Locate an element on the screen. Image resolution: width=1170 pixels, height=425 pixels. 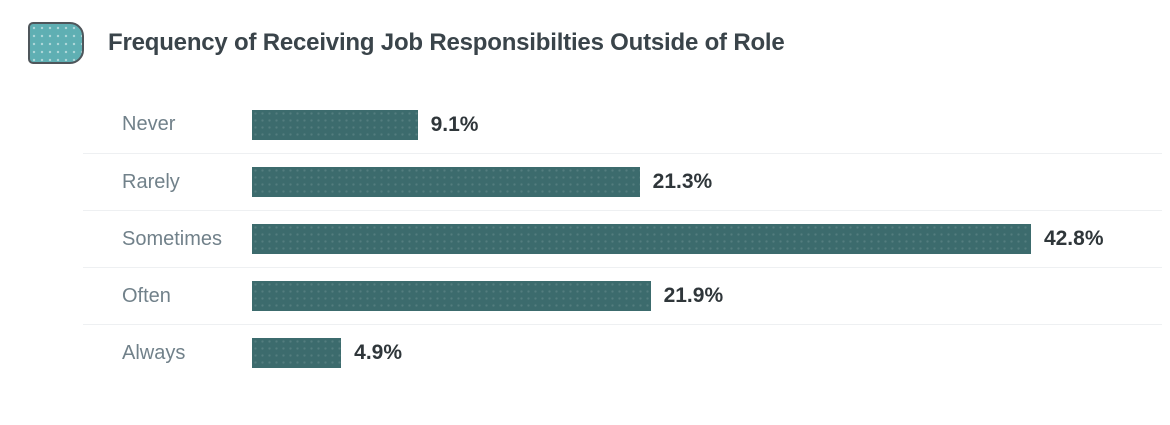
bar-row: Often 21.9% is located at coordinates (622, 295).